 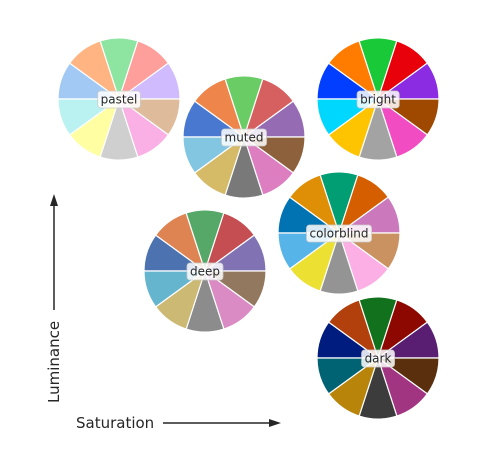 I want to click on palette-label-colorblind: colorblind, so click(x=338, y=234).